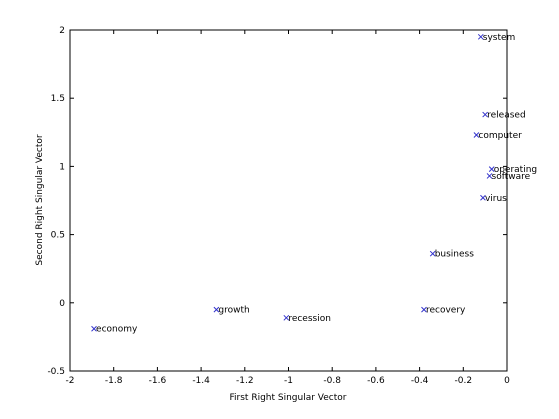 The image size is (559, 419). What do you see at coordinates (201, 381) in the screenshot?
I see `x-tick-label: -1.4` at bounding box center [201, 381].